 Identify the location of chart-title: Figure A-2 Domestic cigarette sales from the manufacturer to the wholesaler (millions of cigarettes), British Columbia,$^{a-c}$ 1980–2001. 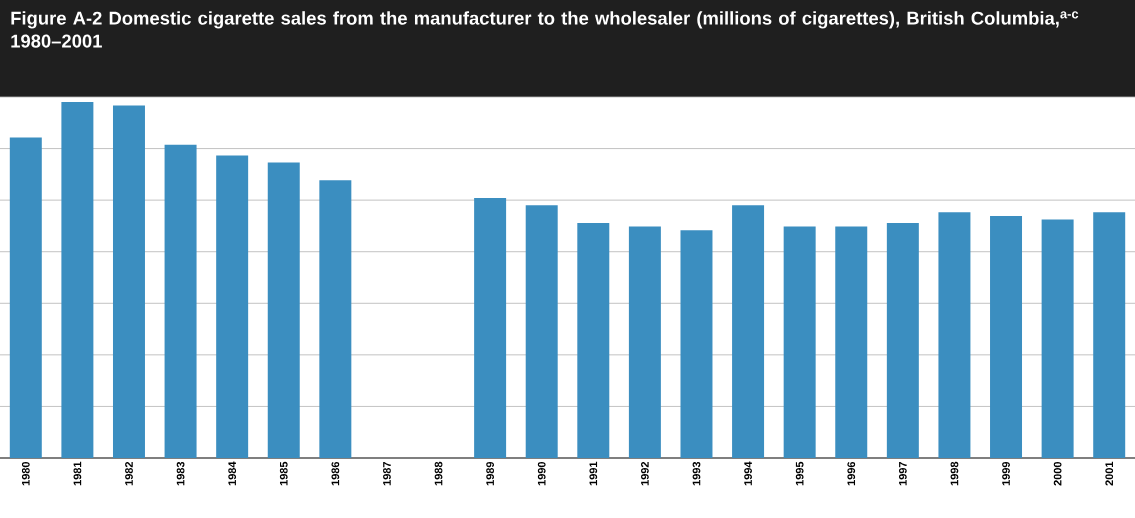
(545, 29).